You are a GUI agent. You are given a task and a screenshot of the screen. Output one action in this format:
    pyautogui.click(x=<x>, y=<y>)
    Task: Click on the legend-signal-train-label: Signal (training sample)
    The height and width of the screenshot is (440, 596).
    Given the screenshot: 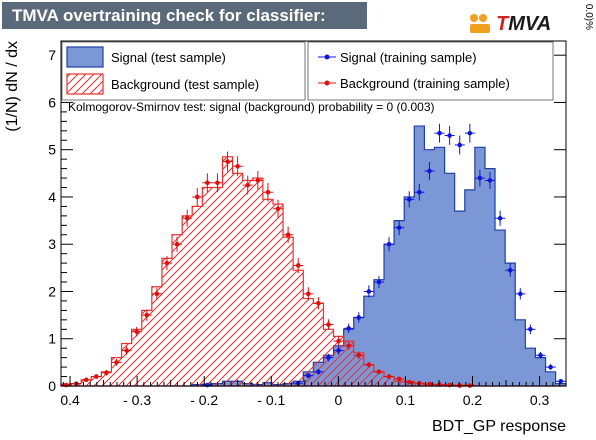 What is the action you would take?
    pyautogui.click(x=408, y=57)
    